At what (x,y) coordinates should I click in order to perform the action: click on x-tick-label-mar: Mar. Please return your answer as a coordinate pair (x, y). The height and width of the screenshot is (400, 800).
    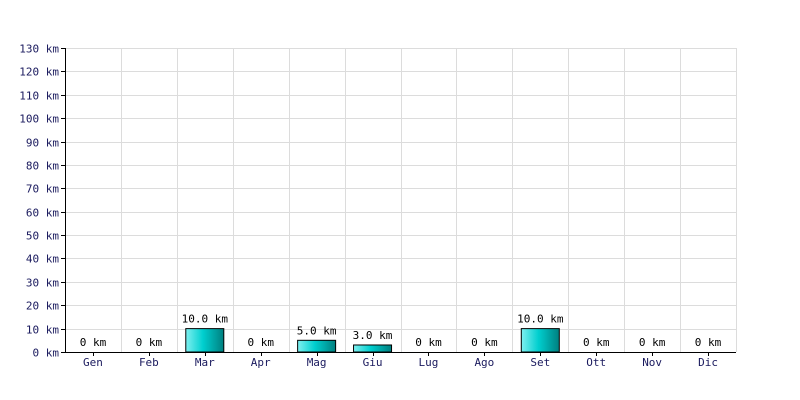
    Looking at the image, I should click on (205, 362).